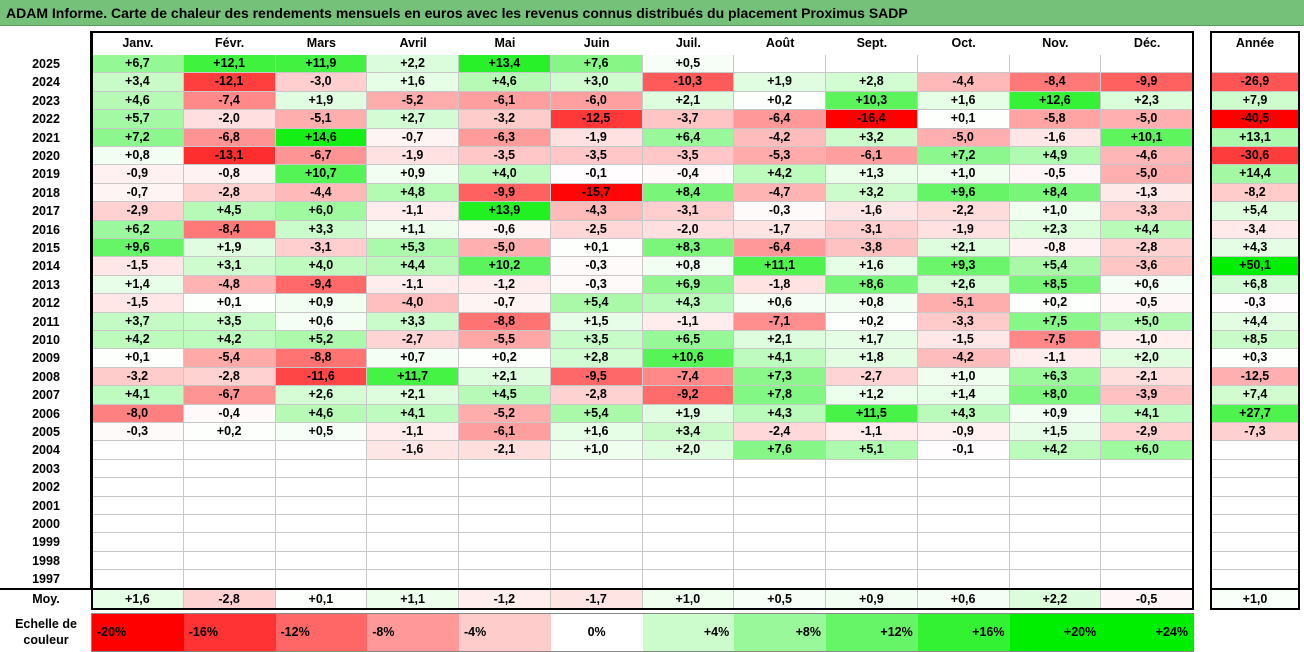  I want to click on heatmap-cell: +11,5, so click(872, 413).